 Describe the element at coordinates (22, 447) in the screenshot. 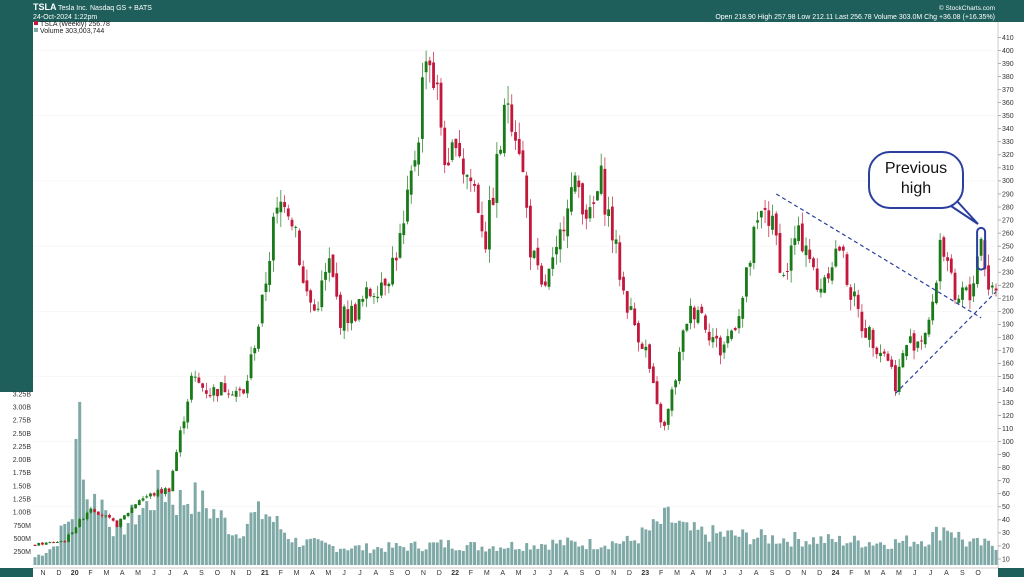

I see `volume-tick-label: 2.25B` at that location.